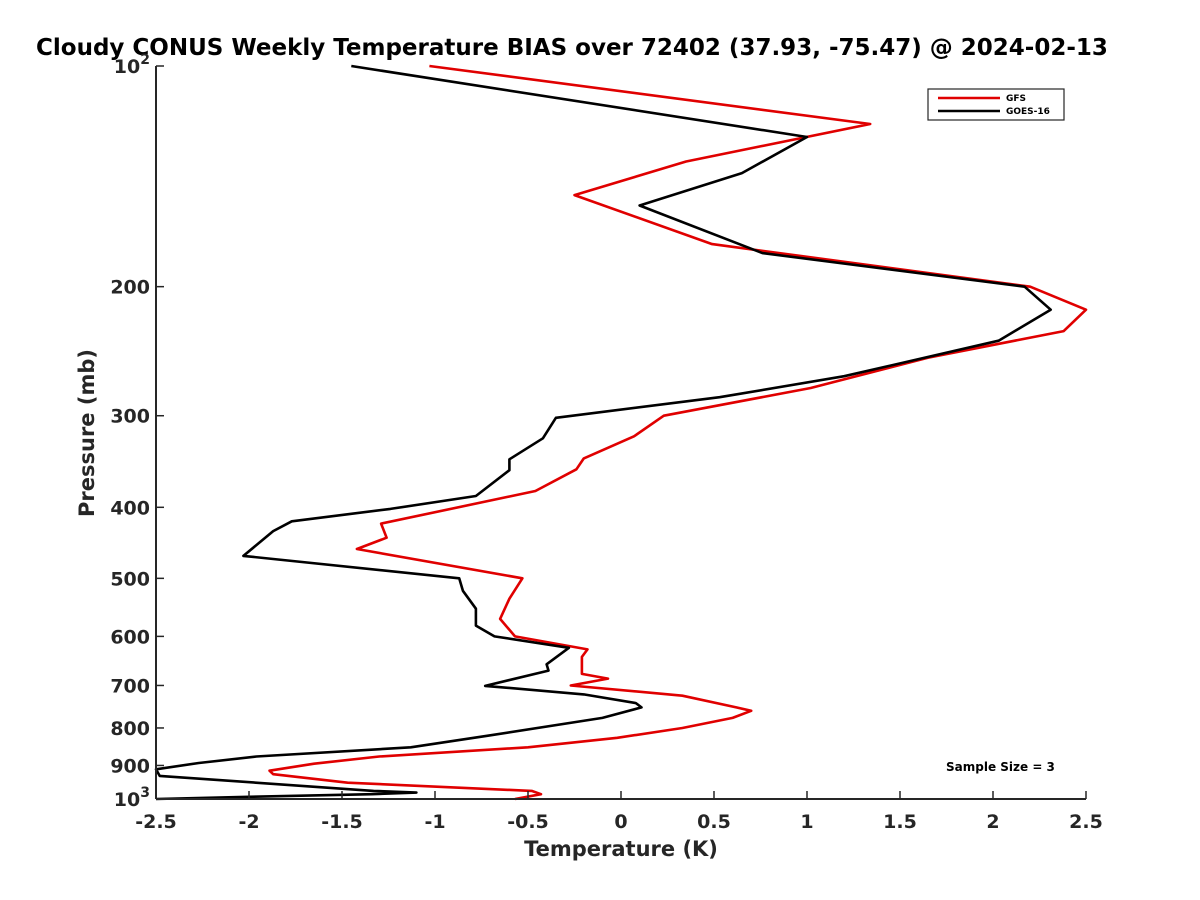  I want to click on y-axis-label: Pressure (mb), so click(87, 433).